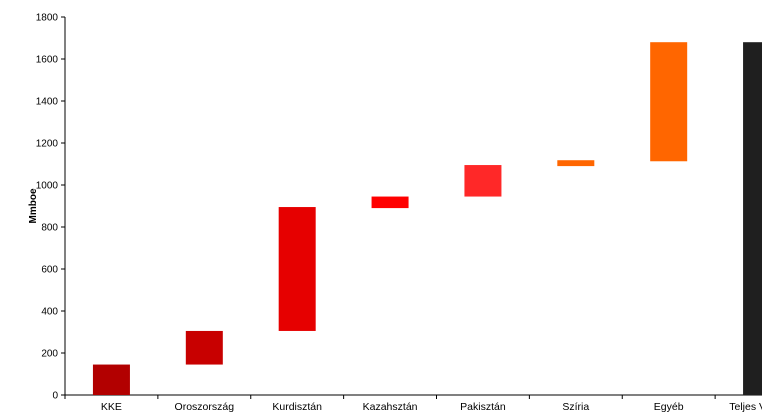 The height and width of the screenshot is (415, 762). I want to click on y-tick-label: 1000, so click(47, 186).